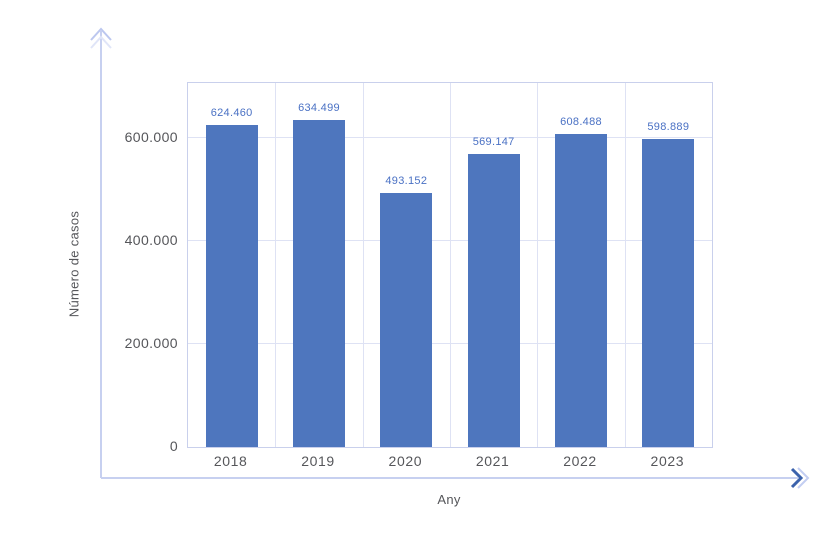  Describe the element at coordinates (101, 42) in the screenshot. I see `y-axis-arrow-up-echo-icon` at that location.